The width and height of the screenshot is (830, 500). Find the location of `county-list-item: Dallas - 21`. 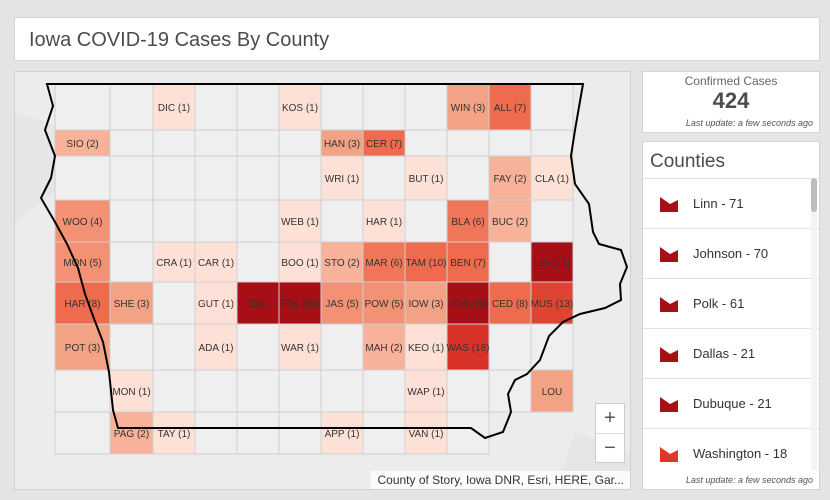

county-list-item: Dallas - 21 is located at coordinates (731, 353).